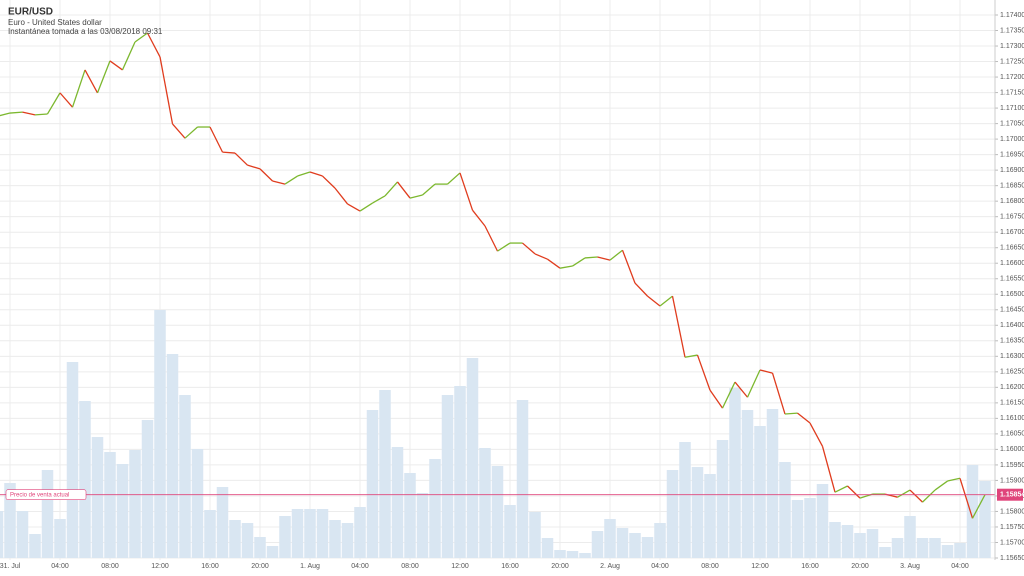  I want to click on y-tick-label: 1.15950, so click(1012, 465).